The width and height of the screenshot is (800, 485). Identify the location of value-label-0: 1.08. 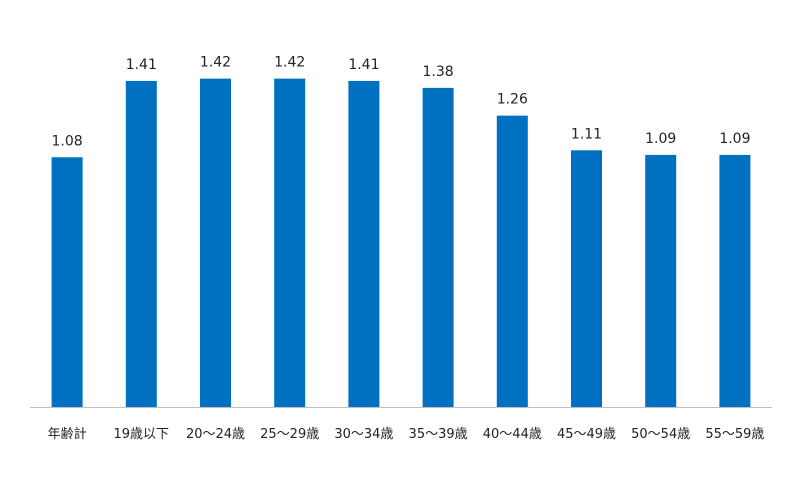
(67, 141).